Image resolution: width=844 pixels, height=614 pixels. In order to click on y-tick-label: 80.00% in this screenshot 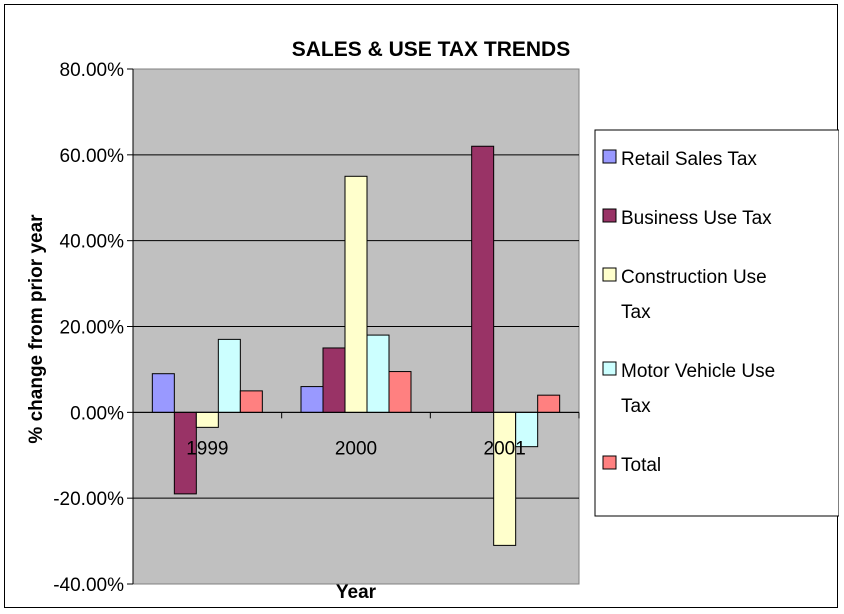, I will do `click(92, 70)`.